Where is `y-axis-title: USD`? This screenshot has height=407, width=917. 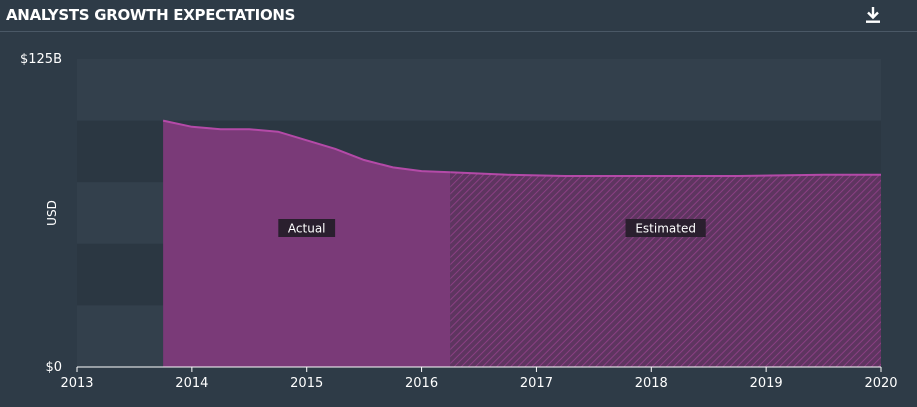 y-axis-title: USD is located at coordinates (52, 213).